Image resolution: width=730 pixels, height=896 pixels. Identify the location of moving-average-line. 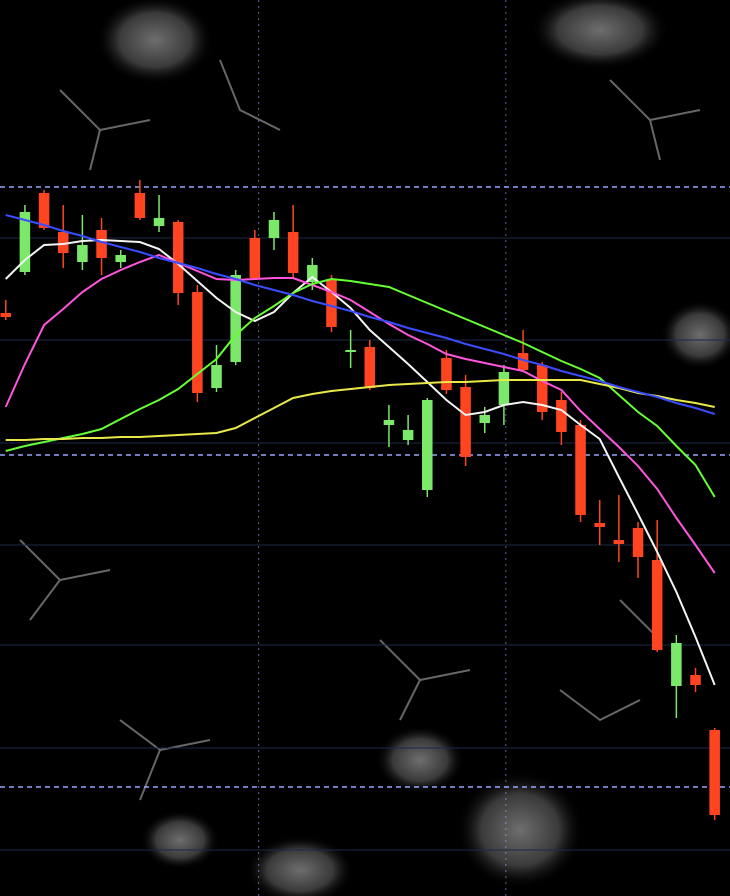
(360, 410).